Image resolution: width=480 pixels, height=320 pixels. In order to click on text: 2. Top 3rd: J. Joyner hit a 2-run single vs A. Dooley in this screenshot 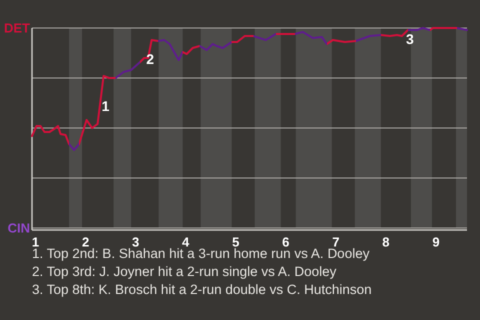, I will do `click(184, 271)`.